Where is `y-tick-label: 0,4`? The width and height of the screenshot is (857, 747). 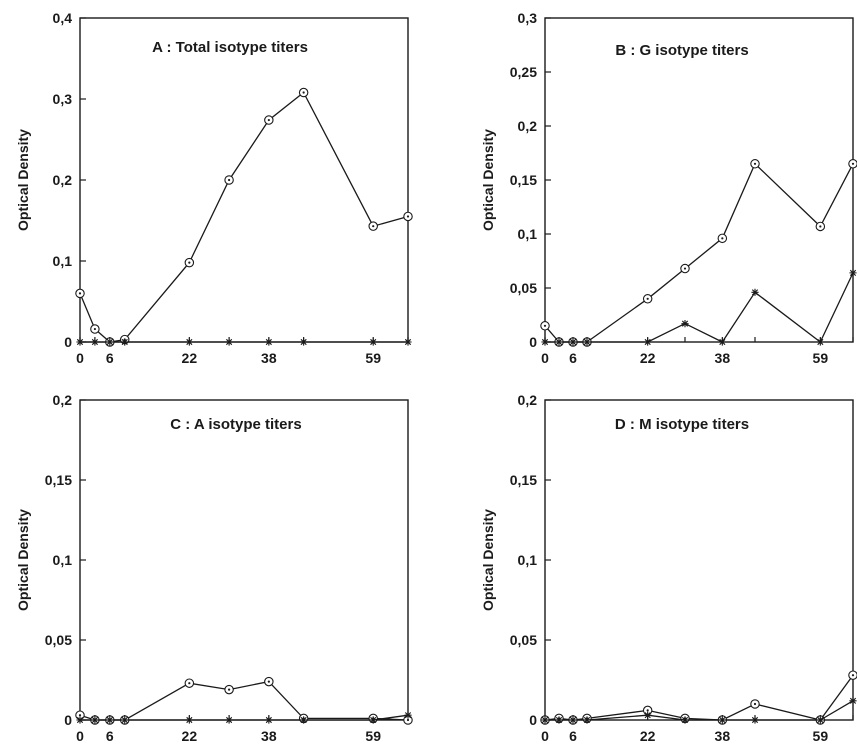 y-tick-label: 0,4 is located at coordinates (63, 18).